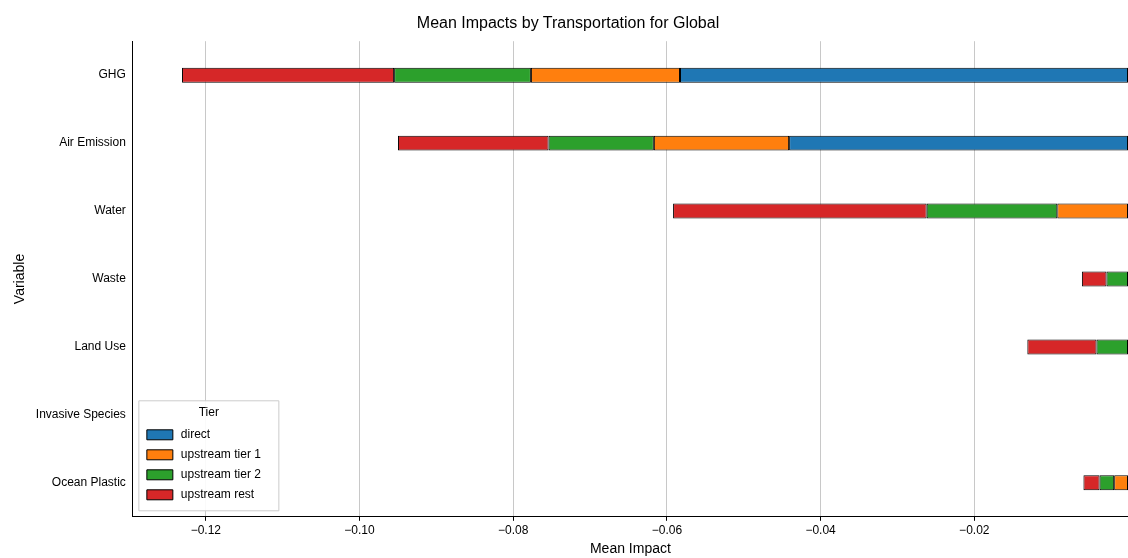  Describe the element at coordinates (221, 474) in the screenshot. I see `legend-label: upstream tier 2` at that location.